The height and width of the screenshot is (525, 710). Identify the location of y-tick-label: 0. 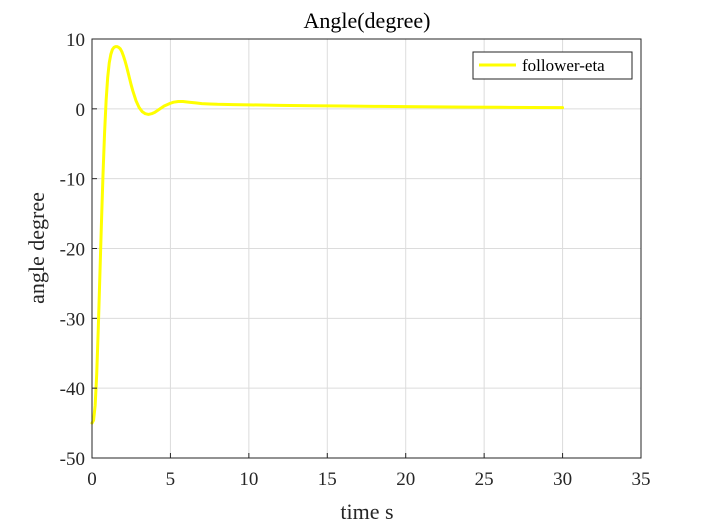
(81, 110).